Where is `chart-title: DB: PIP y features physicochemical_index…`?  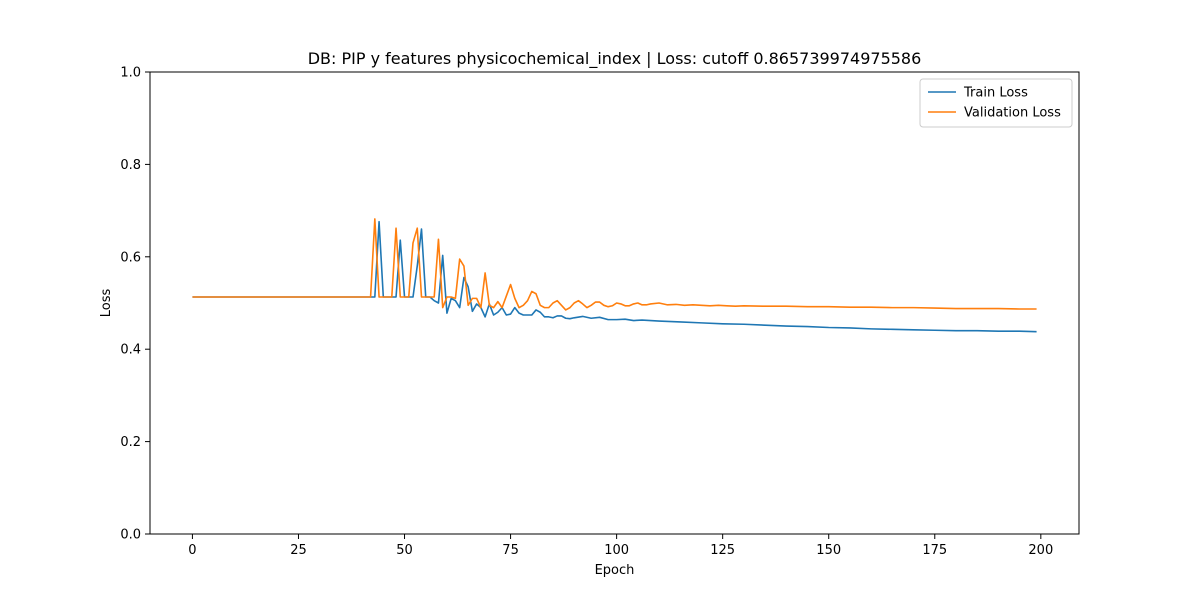
chart-title: DB: PIP y features physicochemical_index… is located at coordinates (615, 59).